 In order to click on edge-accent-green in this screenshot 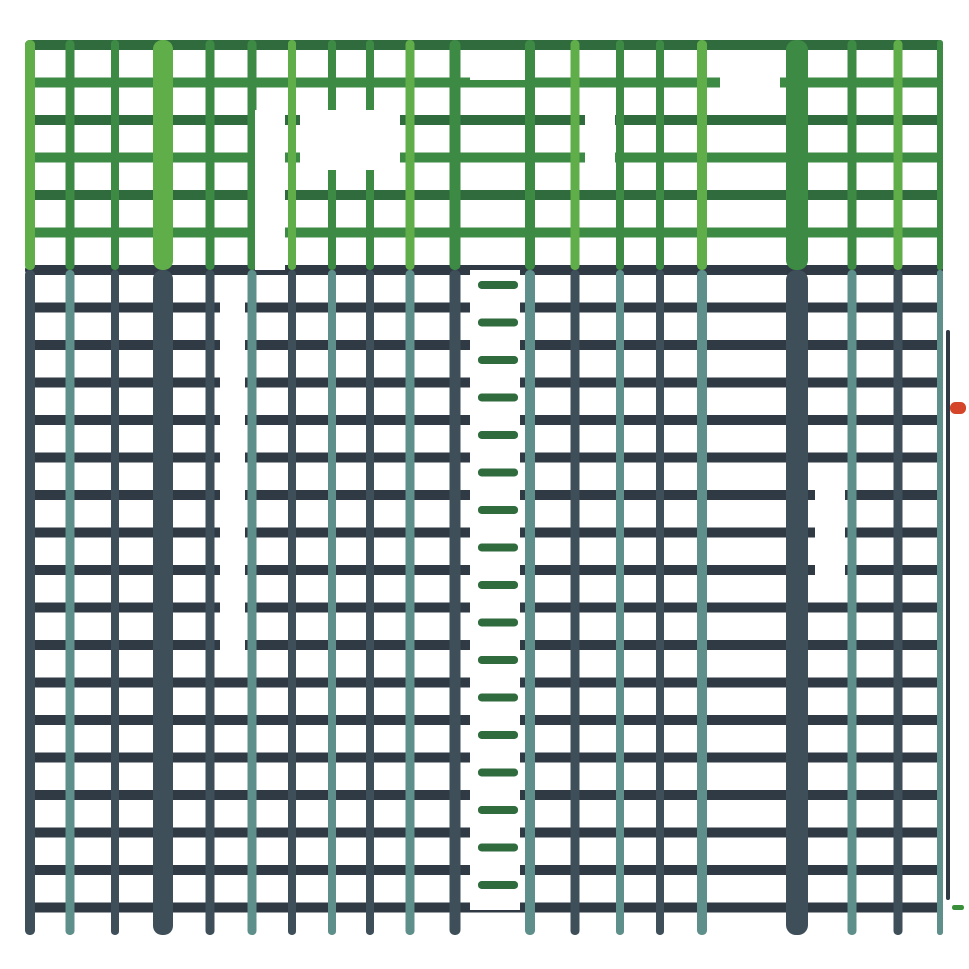, I will do `click(958, 907)`.